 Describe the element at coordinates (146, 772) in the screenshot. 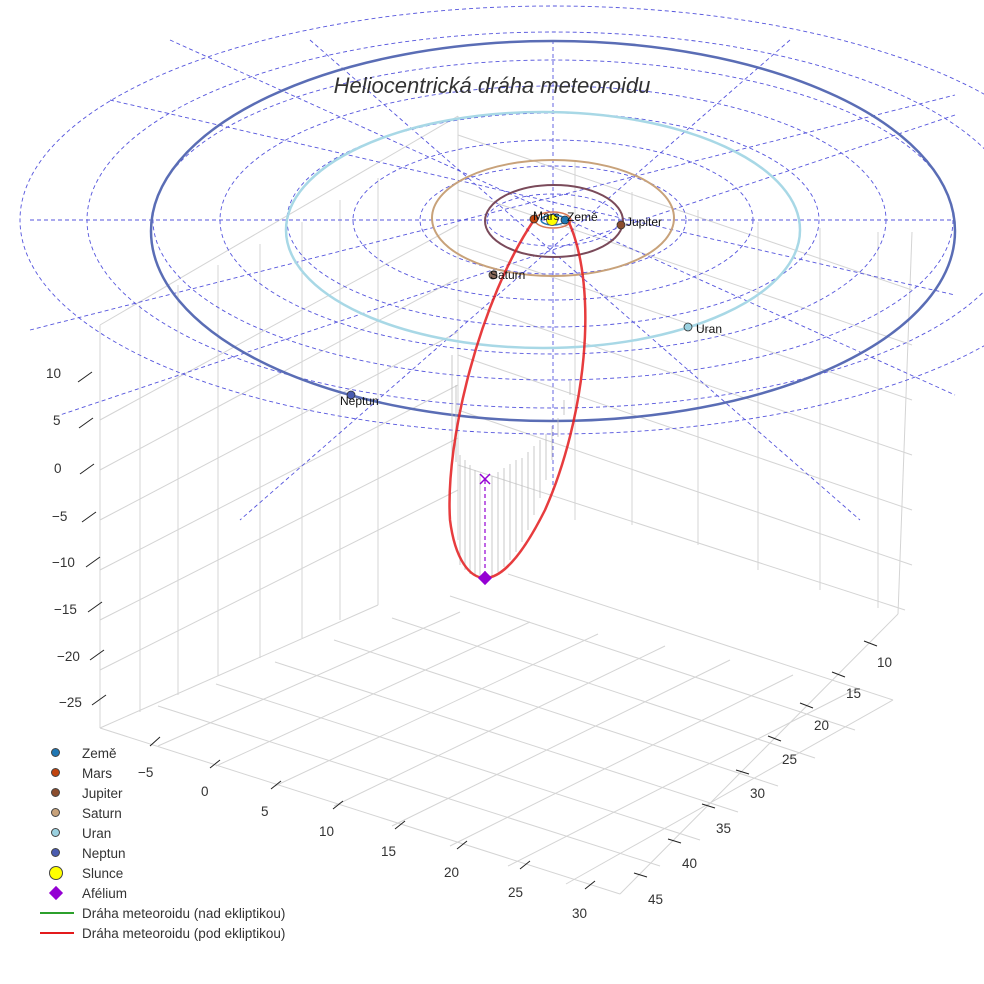

I see `x-tick: −5` at that location.